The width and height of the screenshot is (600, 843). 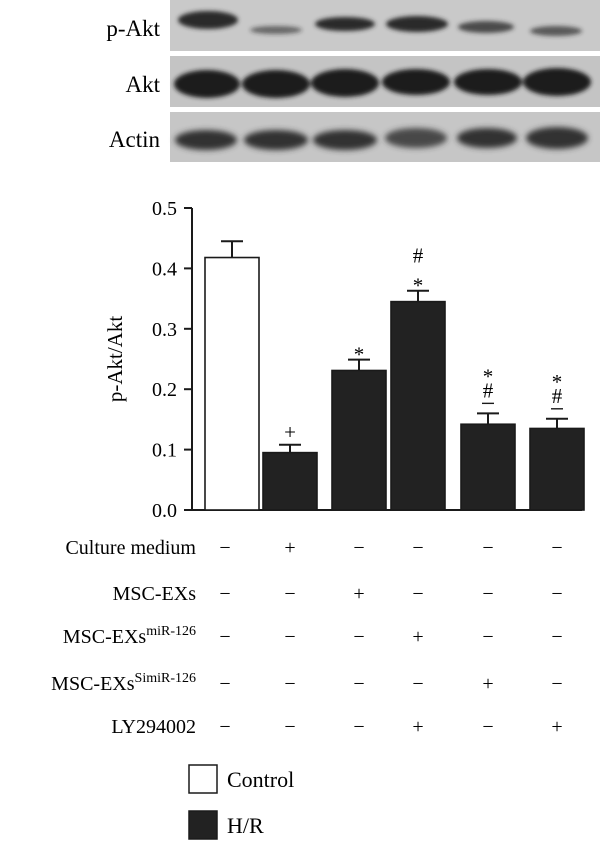 What do you see at coordinates (260, 779) in the screenshot?
I see `legend-label-control: Control` at bounding box center [260, 779].